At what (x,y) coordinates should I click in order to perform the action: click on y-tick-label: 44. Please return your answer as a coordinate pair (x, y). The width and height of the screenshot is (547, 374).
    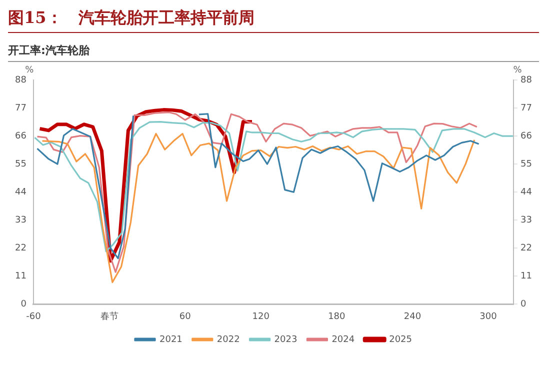
    Looking at the image, I should click on (21, 192).